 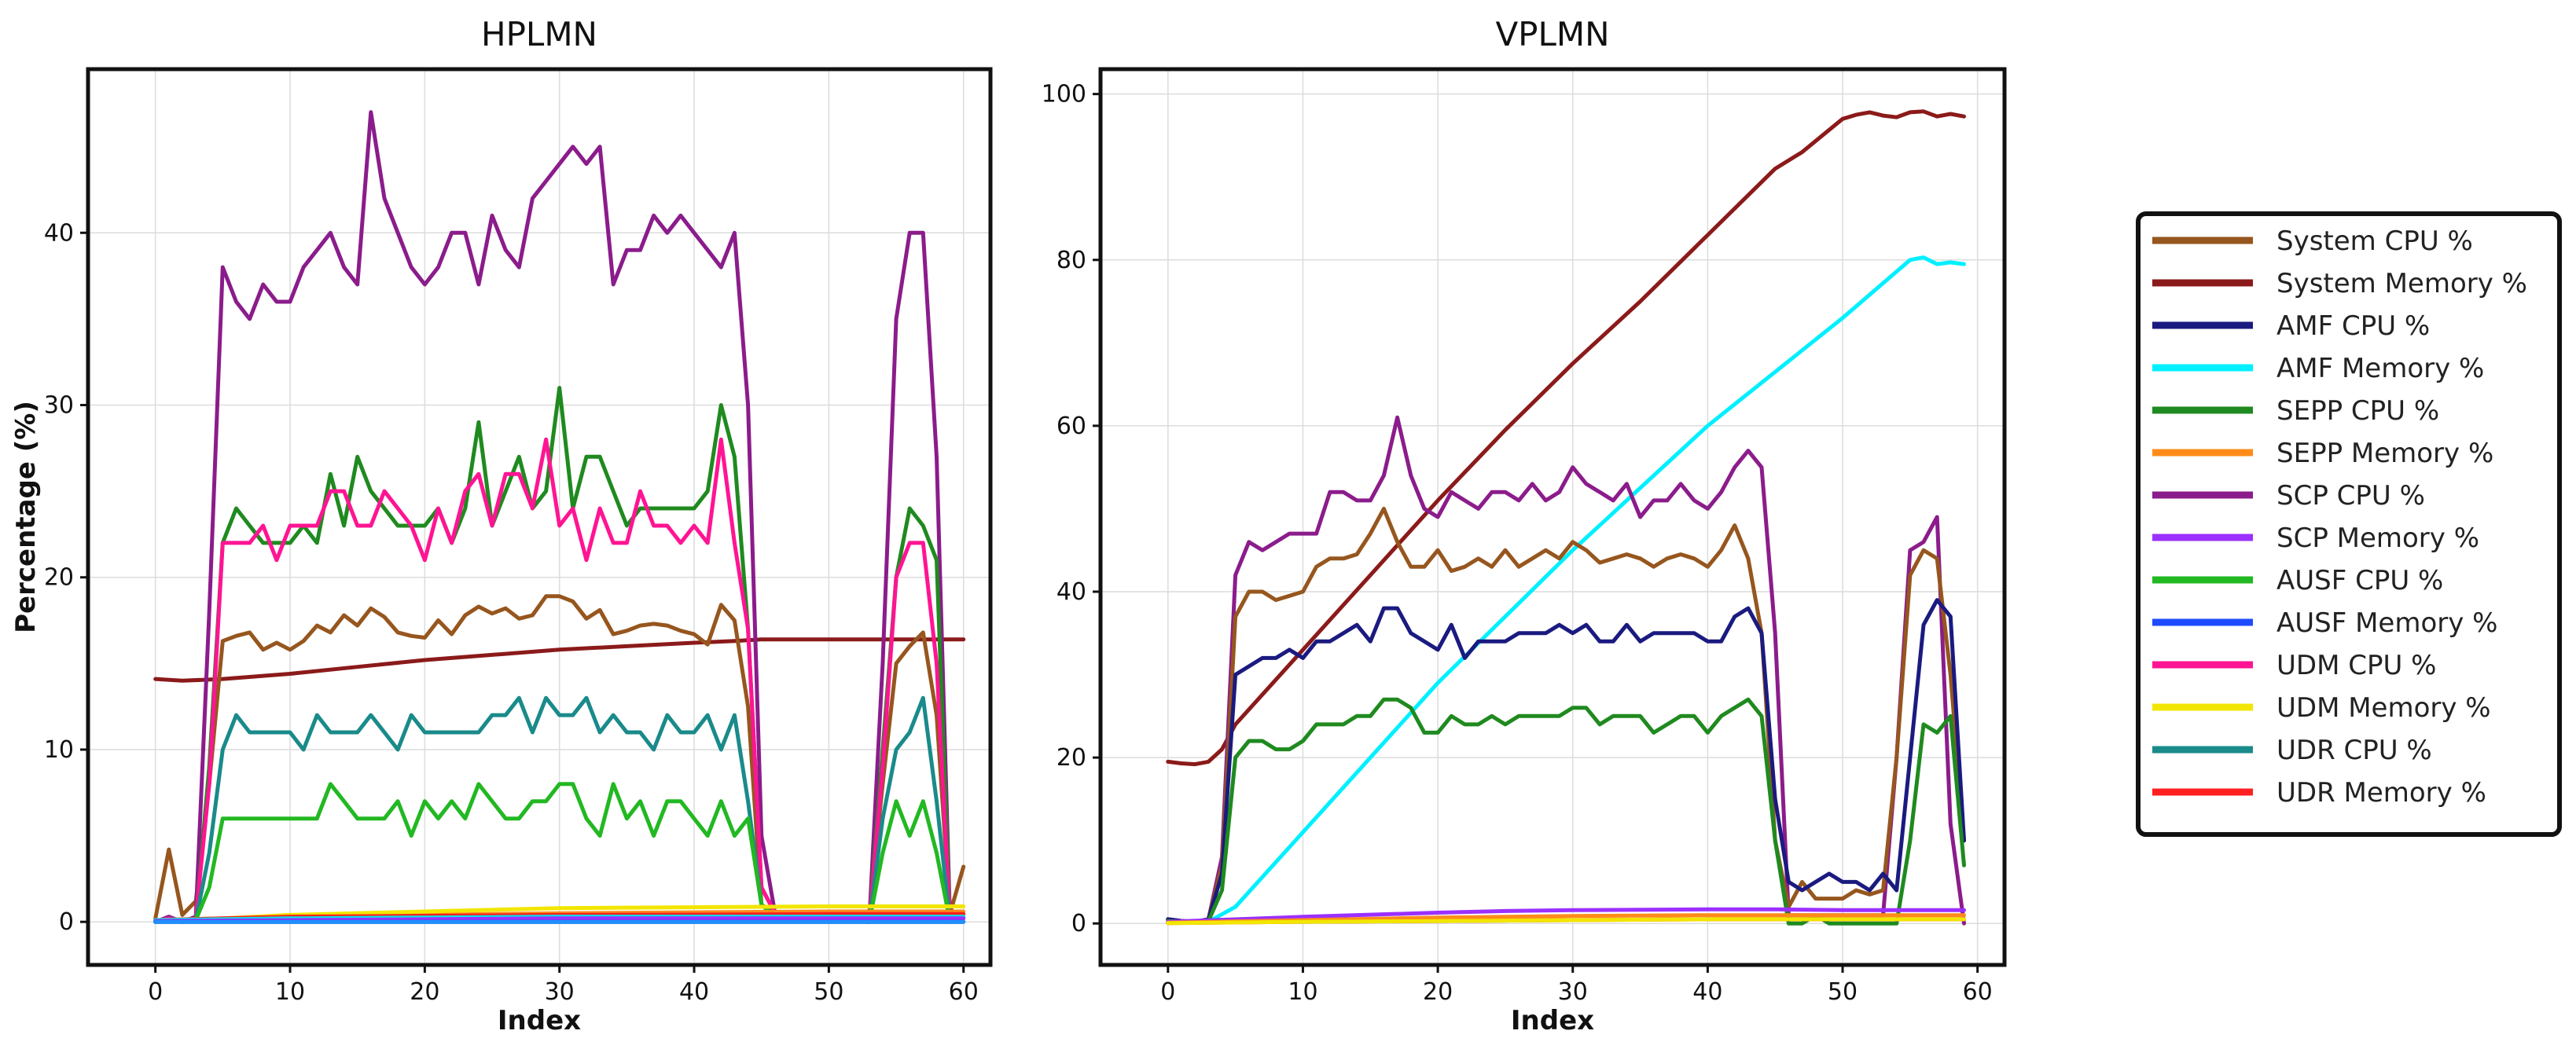 I want to click on legend-label-ausf-memory: AUSF Memory %, so click(x=2387, y=623).